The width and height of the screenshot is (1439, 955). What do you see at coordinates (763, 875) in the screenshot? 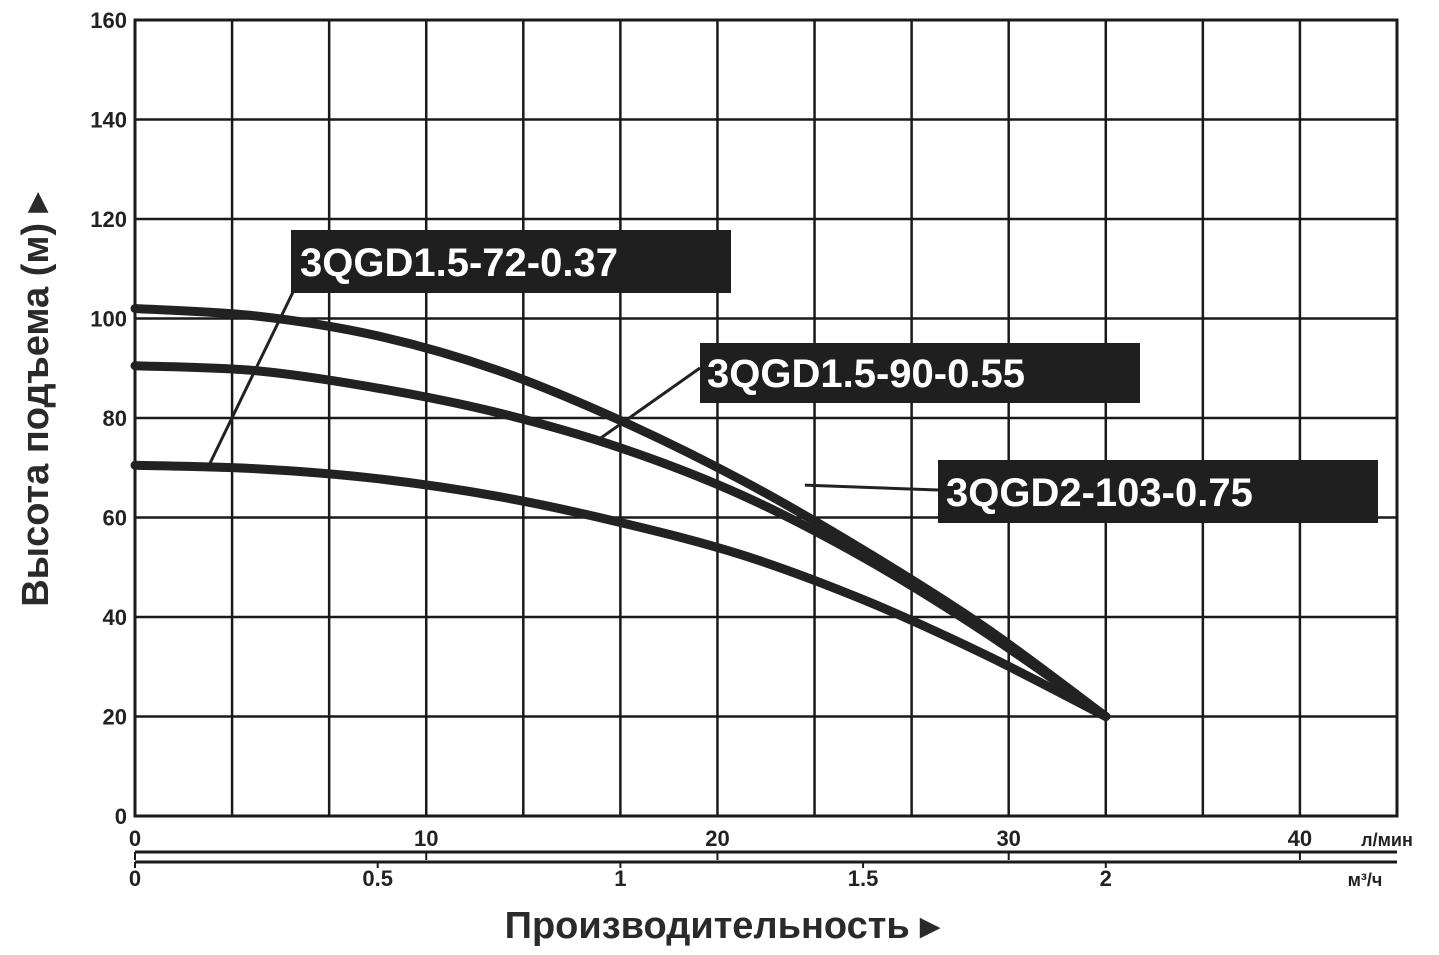
I see `x-axis-m3h: 0 0.5 1 1.5 2 м³/ч` at bounding box center [763, 875].